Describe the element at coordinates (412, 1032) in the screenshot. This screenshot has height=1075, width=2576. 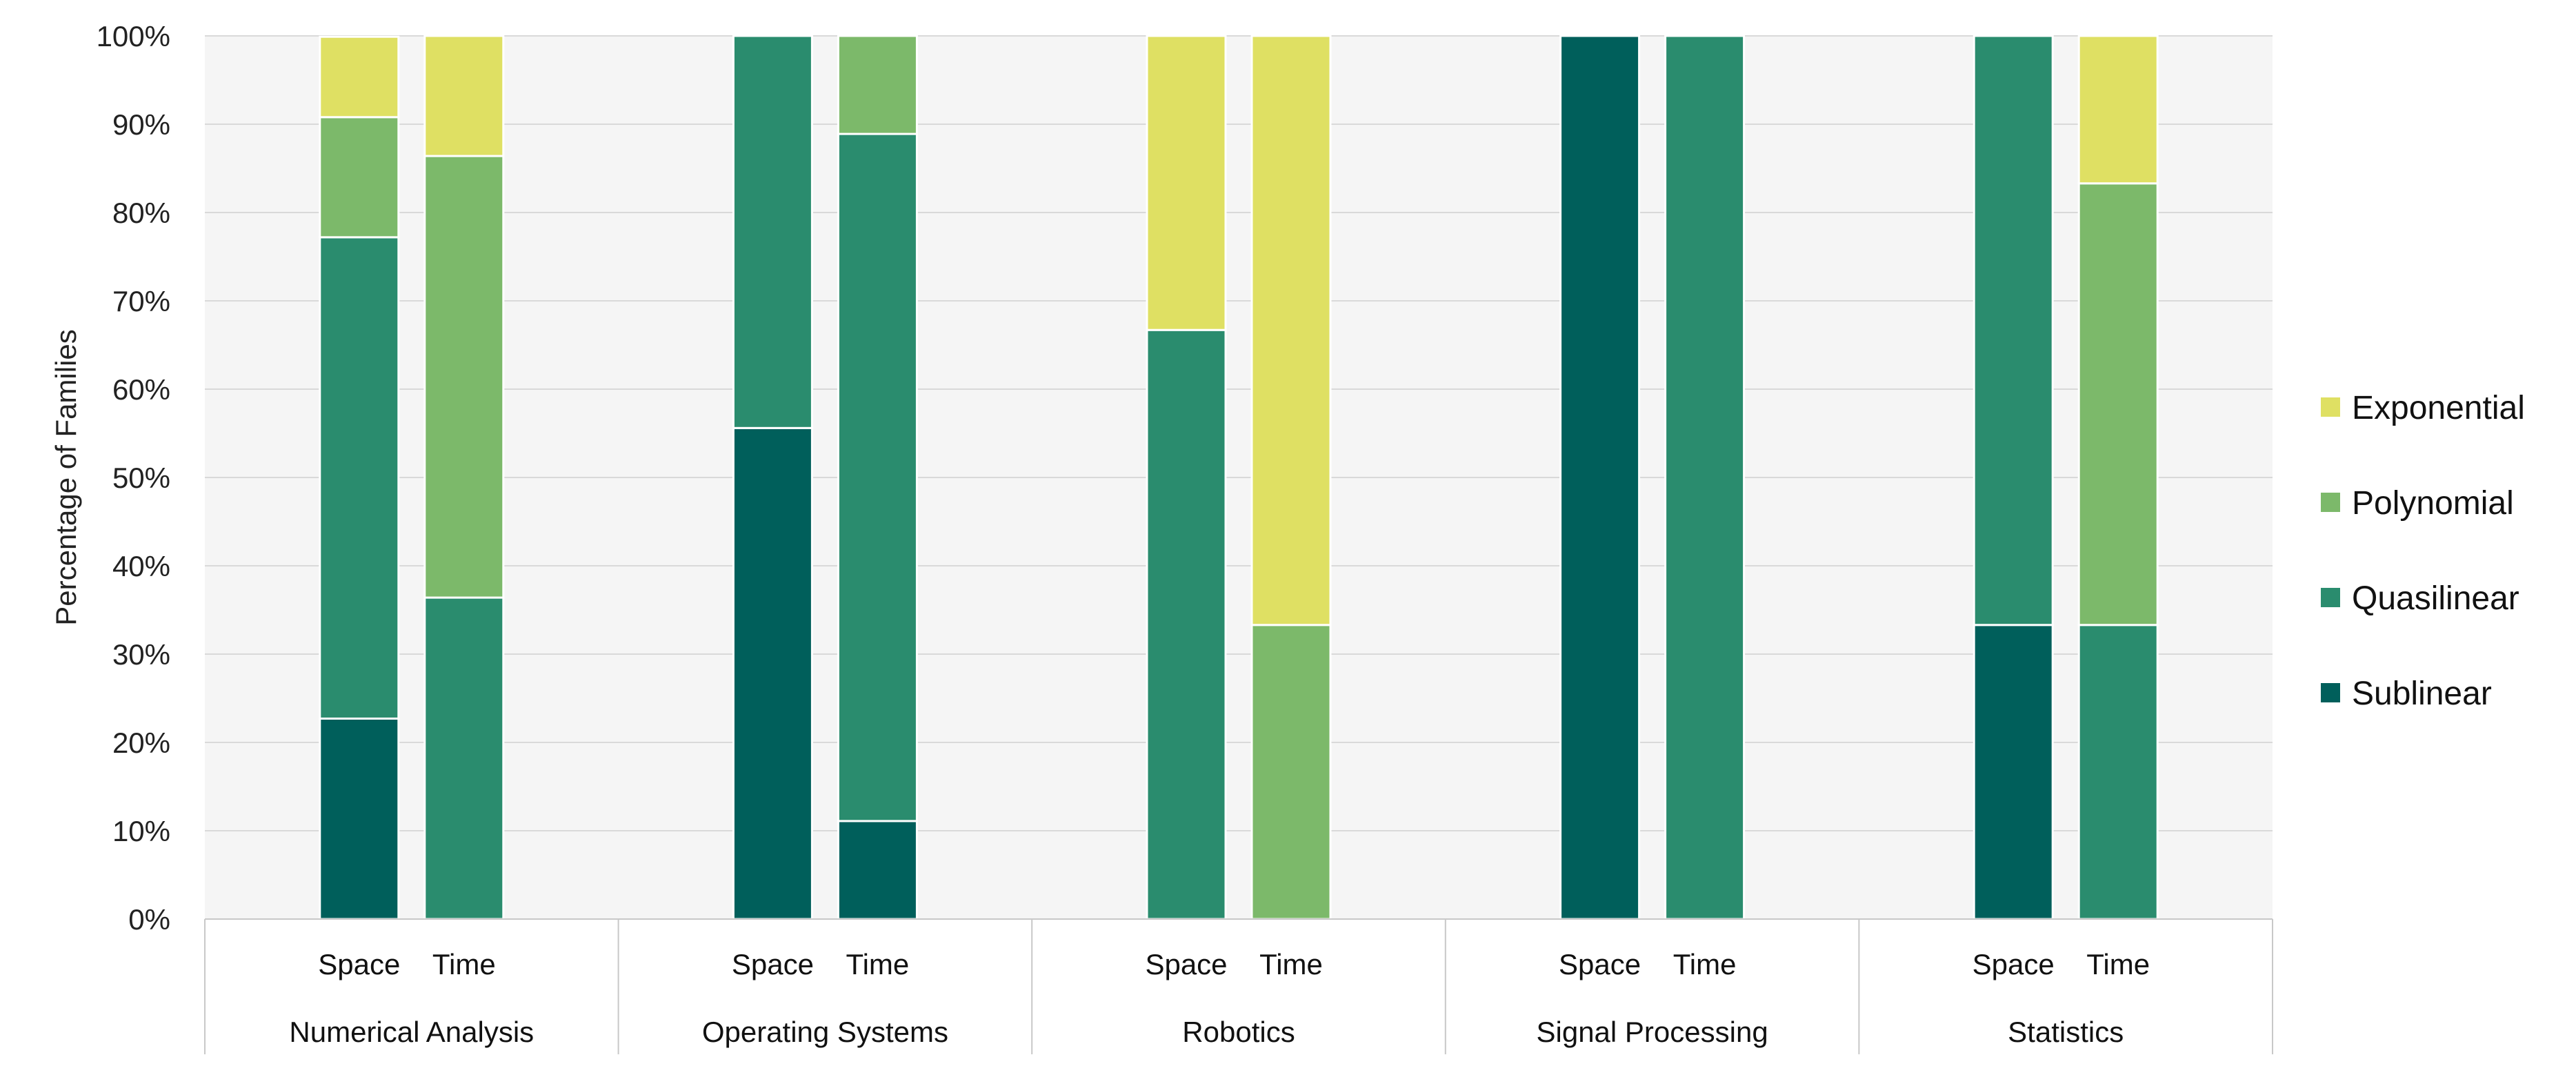
I see `group-label: Numerical Analysis` at that location.